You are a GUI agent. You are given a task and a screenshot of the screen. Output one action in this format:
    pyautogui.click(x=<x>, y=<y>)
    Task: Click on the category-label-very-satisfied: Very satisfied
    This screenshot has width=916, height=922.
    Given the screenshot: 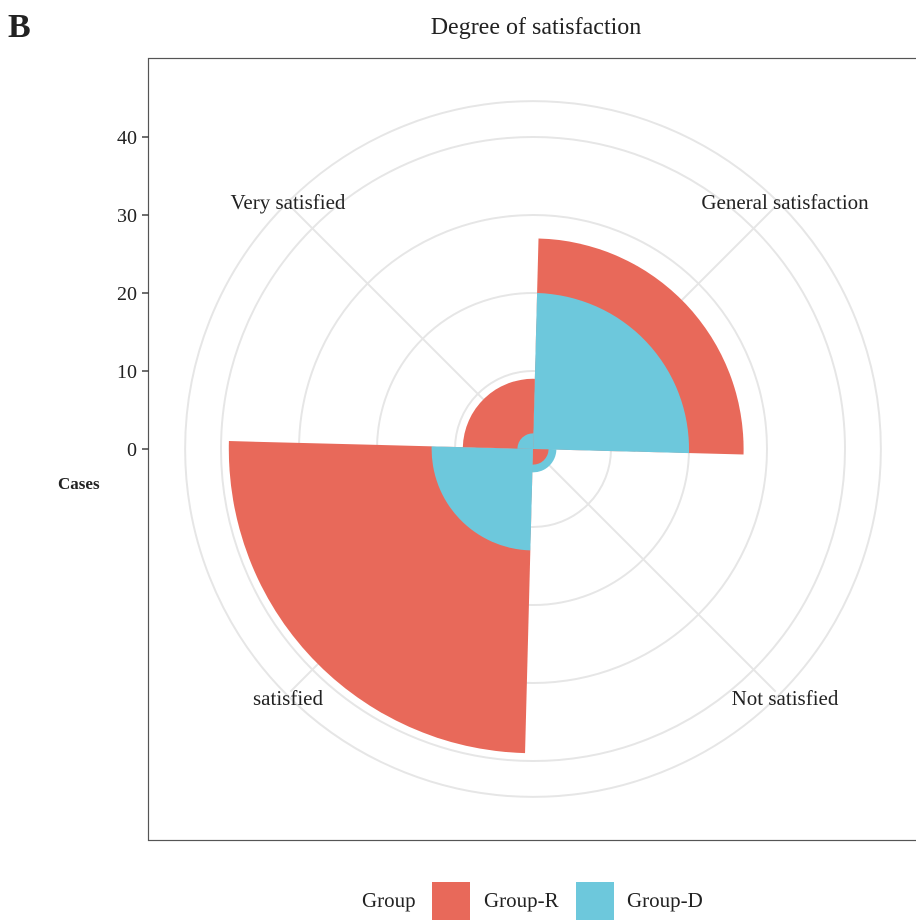 What is the action you would take?
    pyautogui.click(x=288, y=202)
    